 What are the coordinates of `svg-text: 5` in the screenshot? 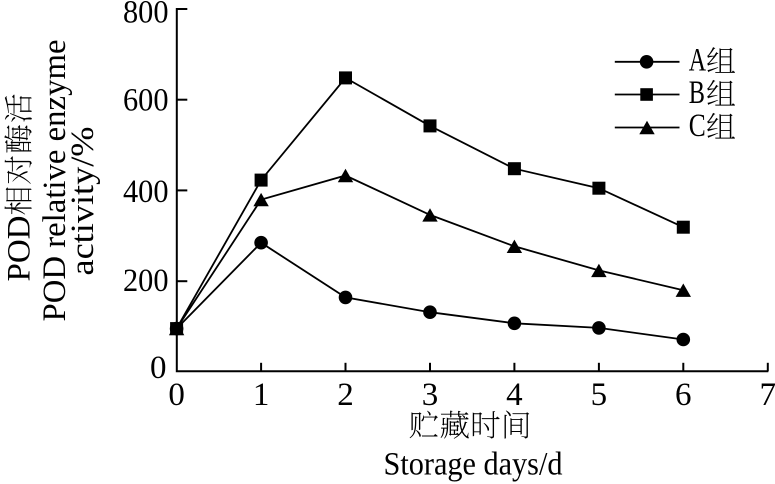 It's located at (599, 395).